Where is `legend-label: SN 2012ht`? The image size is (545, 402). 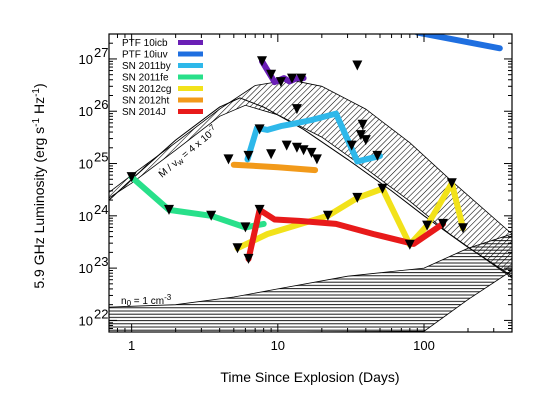 legend-label: SN 2012ht is located at coordinates (145, 101).